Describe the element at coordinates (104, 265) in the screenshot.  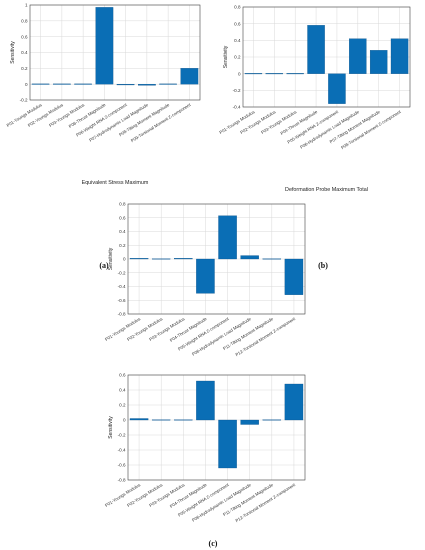
I see `panel-label-a: (a)` at that location.